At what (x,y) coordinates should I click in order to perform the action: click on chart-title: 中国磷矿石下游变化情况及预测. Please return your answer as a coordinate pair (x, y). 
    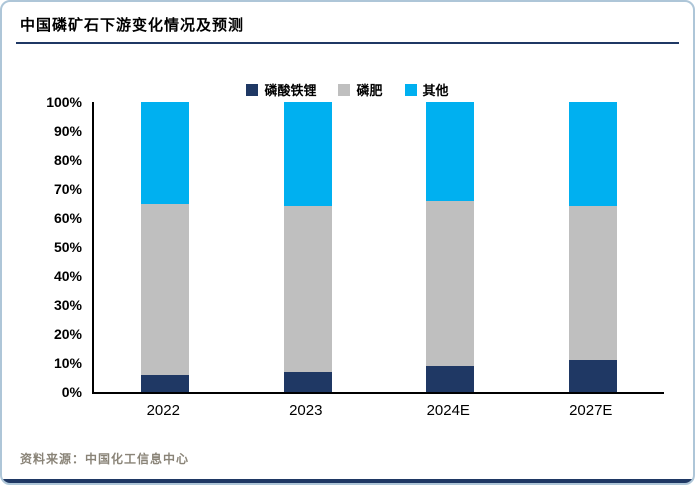
    Looking at the image, I should click on (132, 25).